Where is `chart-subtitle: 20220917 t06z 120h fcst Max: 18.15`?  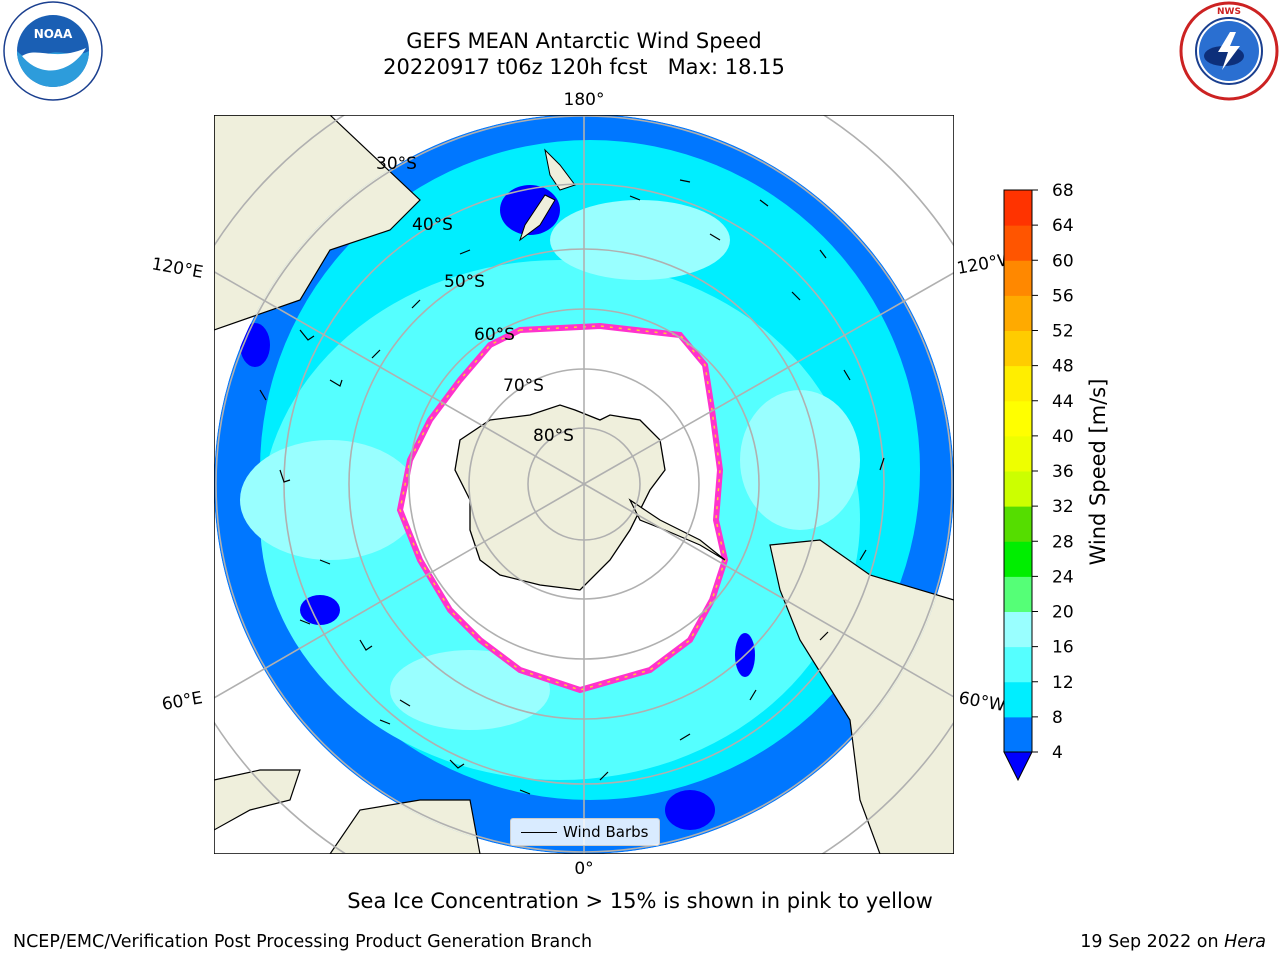
chart-subtitle: 20220917 t06z 120h fcst Max: 18.15 is located at coordinates (584, 67).